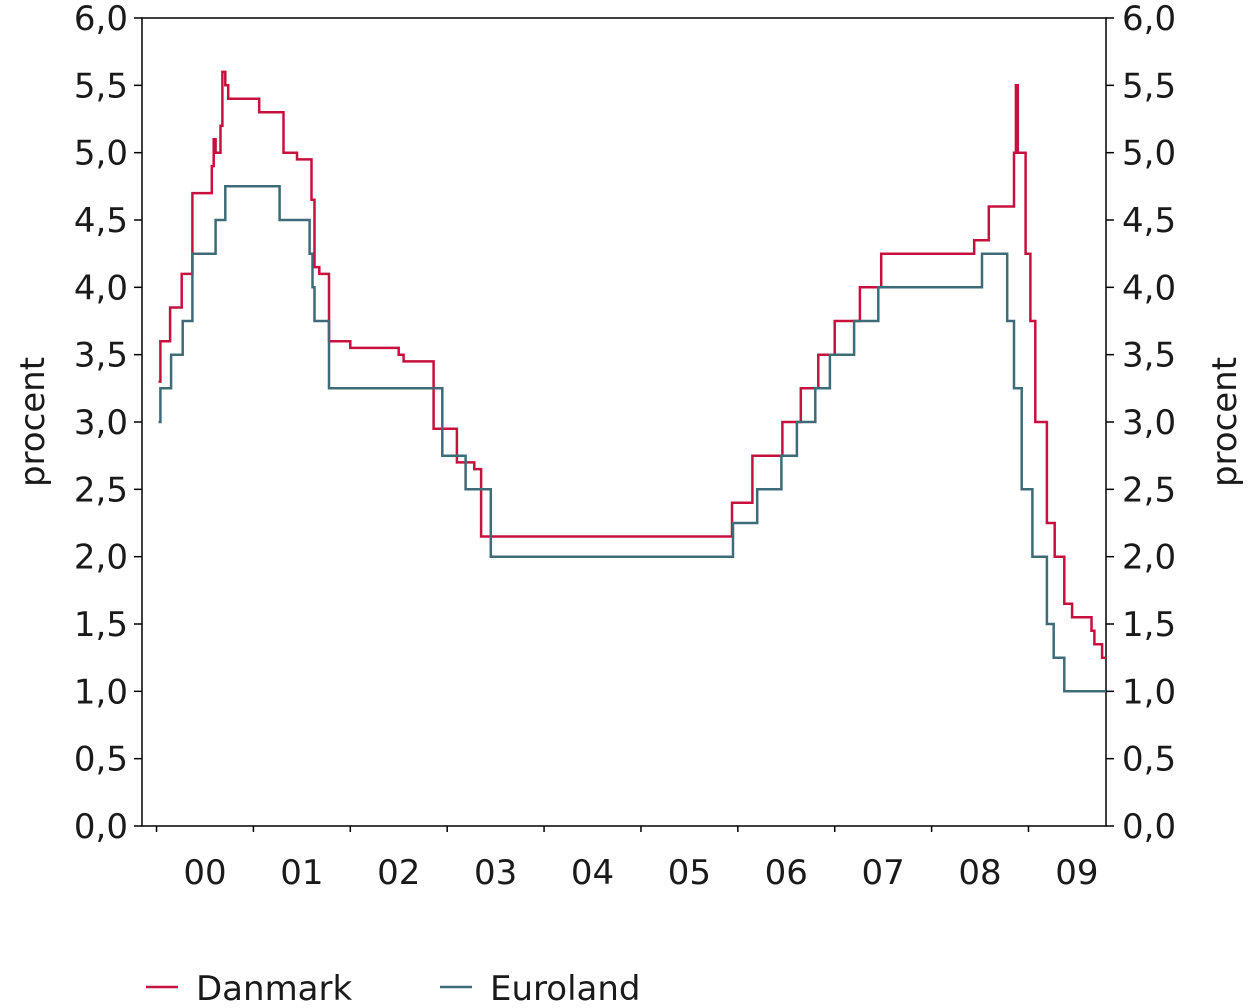 This screenshot has width=1248, height=1008. What do you see at coordinates (627, 859) in the screenshot?
I see `x-axis: 00 01 02 03 04 05 06 07 08 09` at bounding box center [627, 859].